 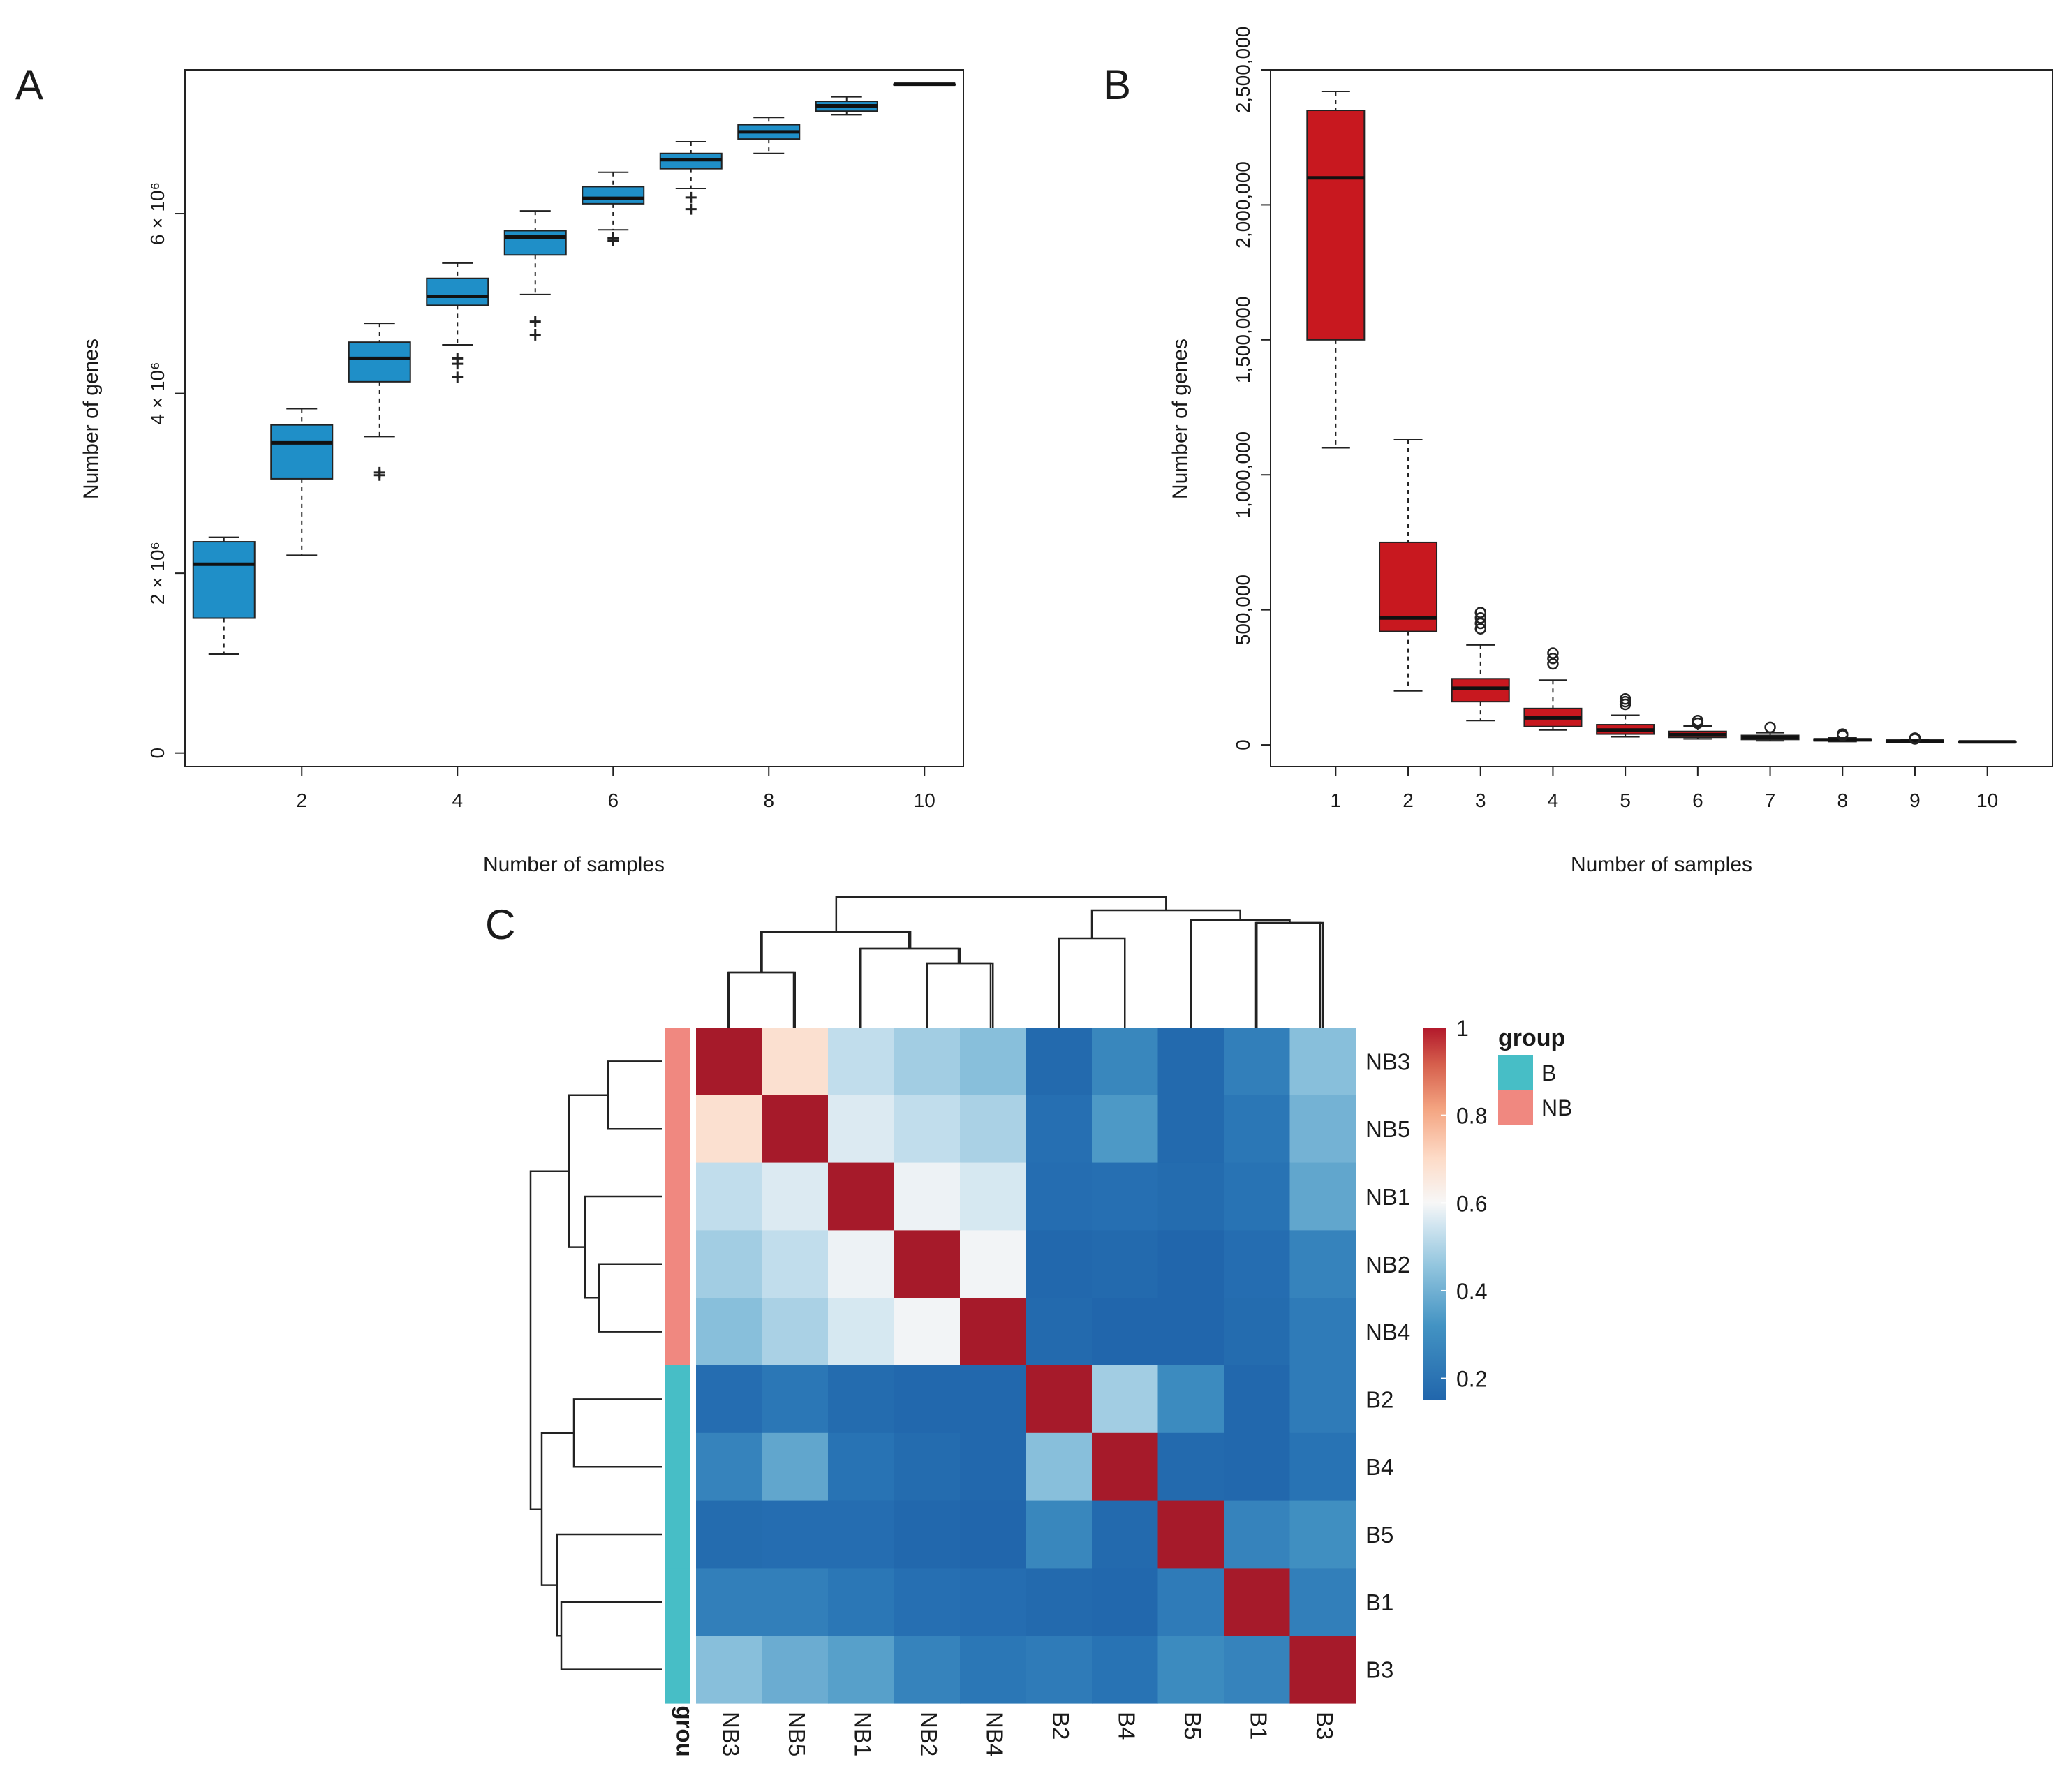 I want to click on panel-a-plot-frame, so click(x=574, y=418).